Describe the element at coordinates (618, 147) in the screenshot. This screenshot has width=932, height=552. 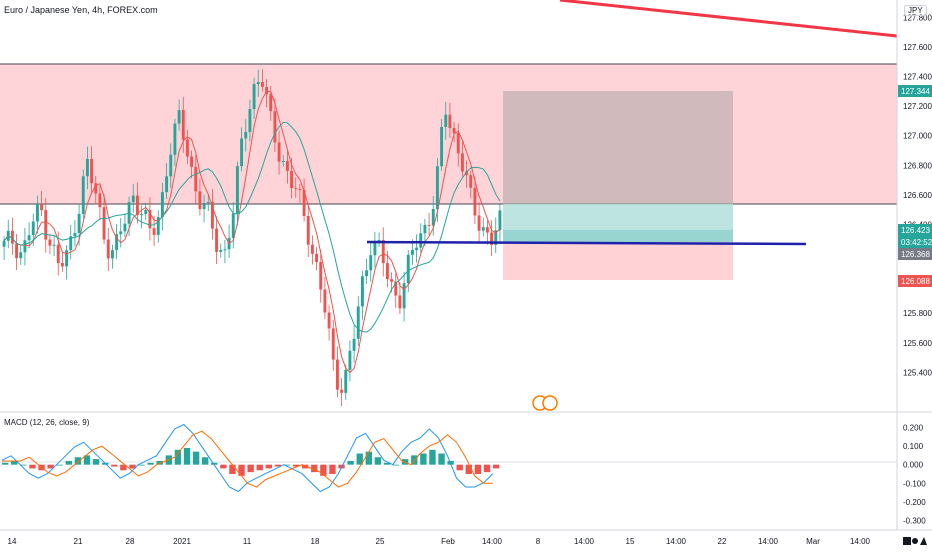
I see `long-target-box` at that location.